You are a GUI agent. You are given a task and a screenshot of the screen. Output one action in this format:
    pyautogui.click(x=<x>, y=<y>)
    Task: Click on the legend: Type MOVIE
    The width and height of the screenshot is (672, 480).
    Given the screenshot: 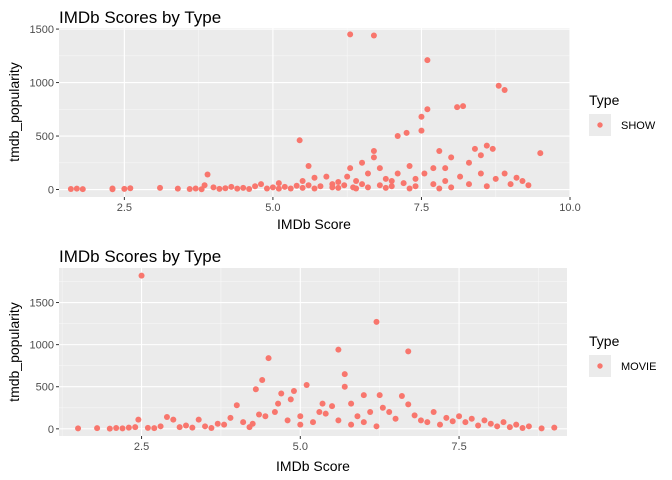 What is the action you would take?
    pyautogui.click(x=622, y=355)
    